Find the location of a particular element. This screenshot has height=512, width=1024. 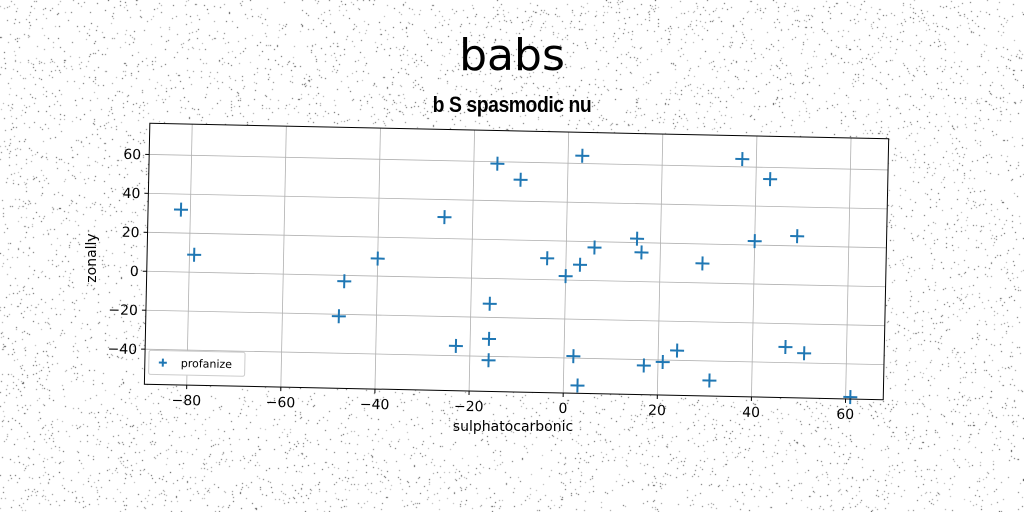

legend-marker is located at coordinates (162, 362).